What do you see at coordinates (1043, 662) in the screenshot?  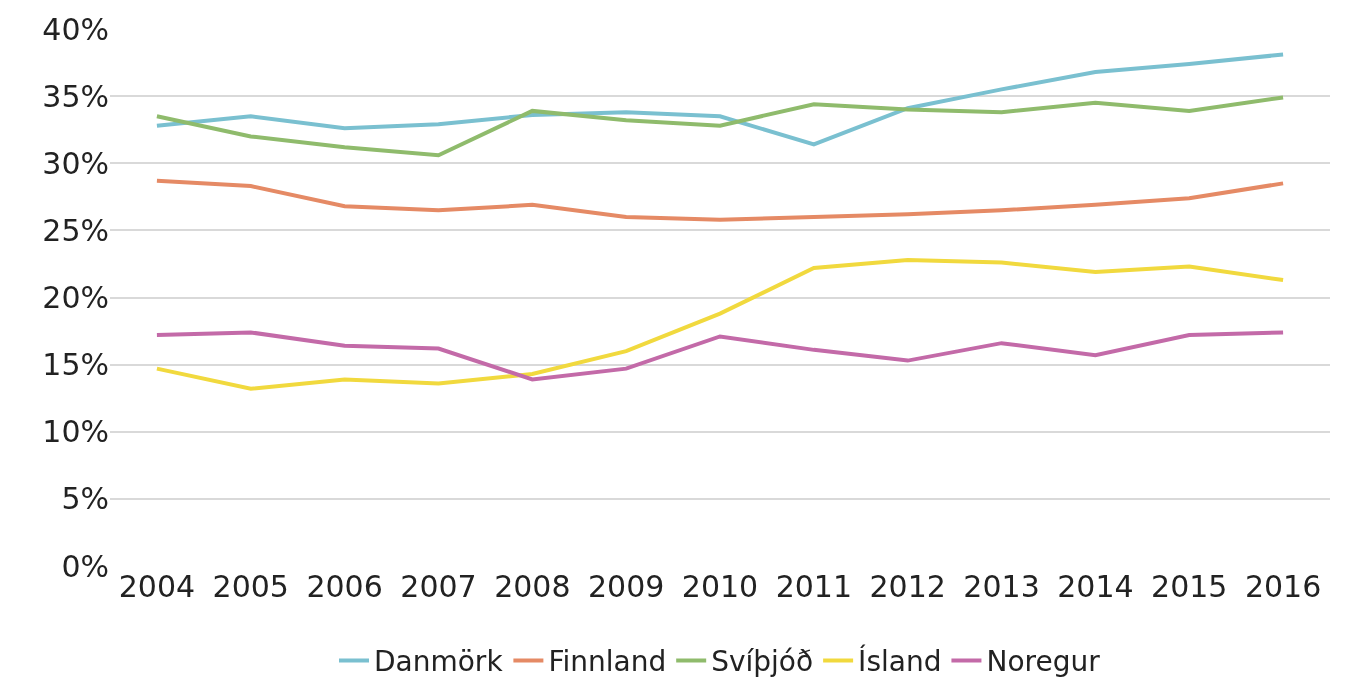 I see `legend-label: Noregur` at bounding box center [1043, 662].